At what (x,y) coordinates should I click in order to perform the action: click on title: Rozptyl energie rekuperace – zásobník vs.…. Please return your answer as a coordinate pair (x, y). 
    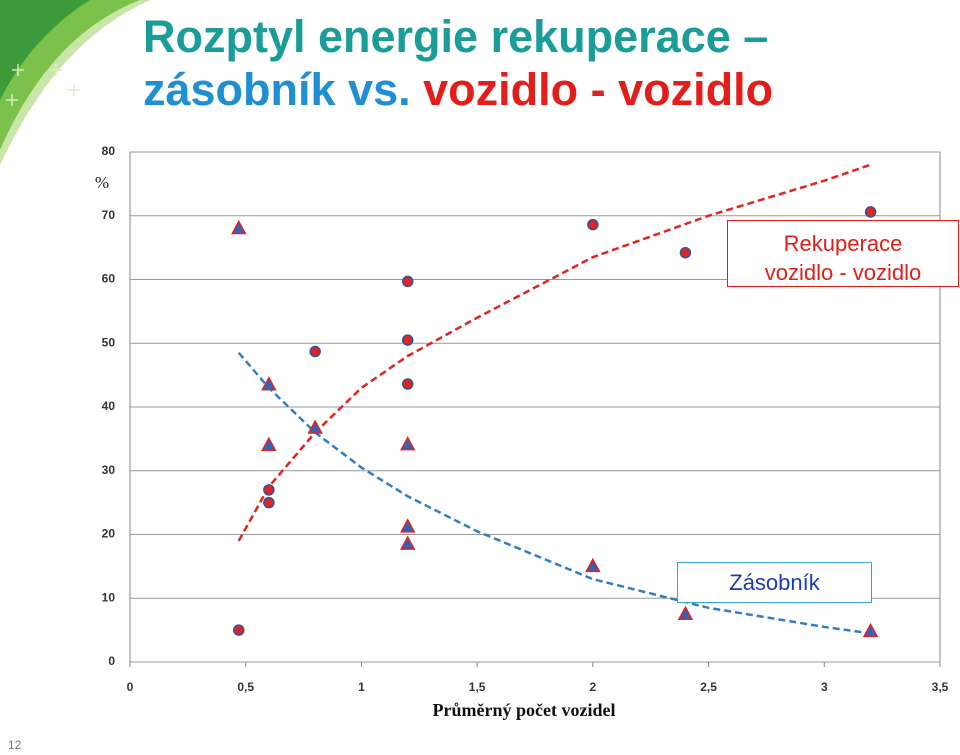
    Looking at the image, I should click on (458, 63).